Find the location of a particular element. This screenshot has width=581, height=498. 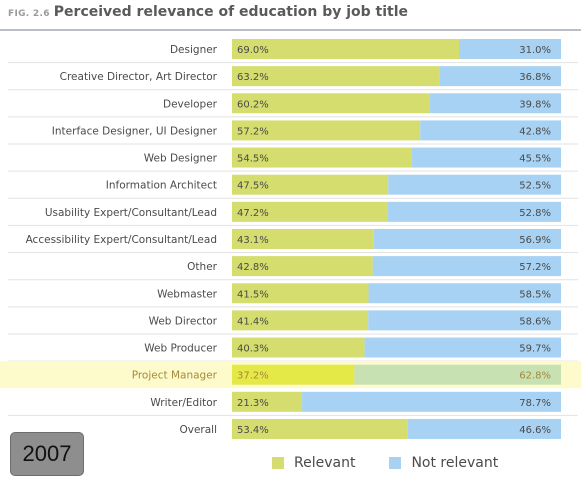

bar-relevant-writer-editor is located at coordinates (267, 401).